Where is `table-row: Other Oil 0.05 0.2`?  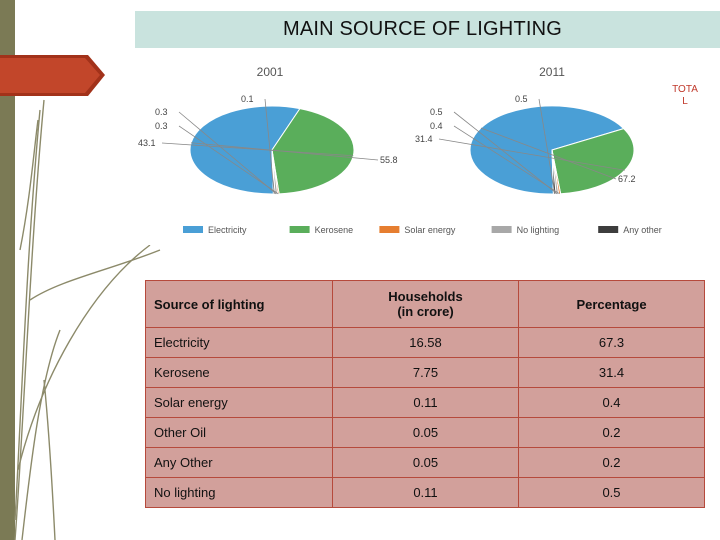 table-row: Other Oil 0.05 0.2 is located at coordinates (425, 432).